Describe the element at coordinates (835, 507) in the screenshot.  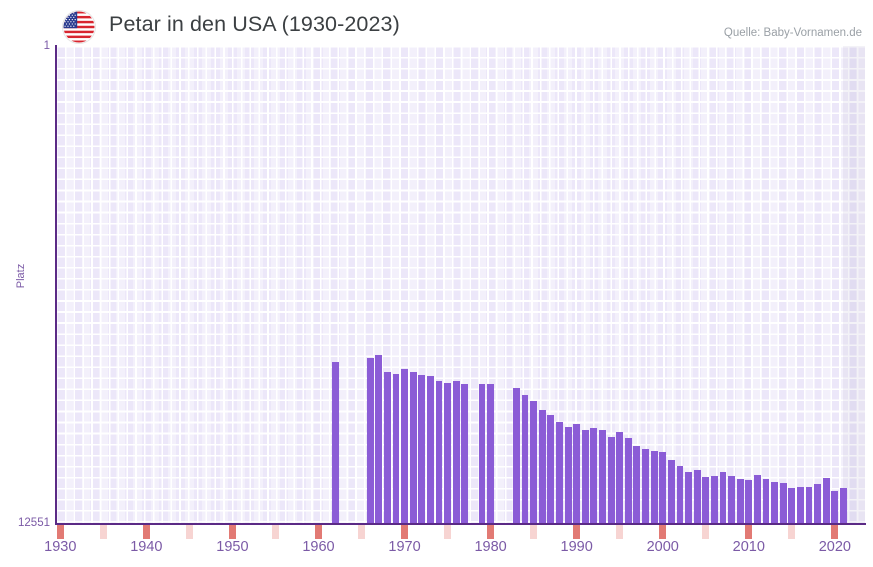
I see `bar-2020` at that location.